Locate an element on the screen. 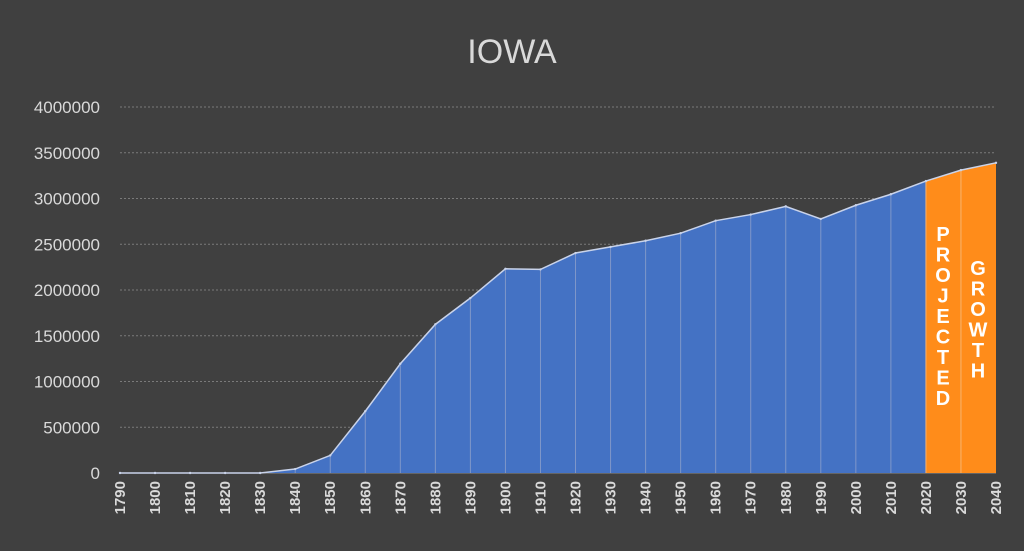 This screenshot has width=1024, height=551. x-tick-label: 1860 is located at coordinates (365, 497).